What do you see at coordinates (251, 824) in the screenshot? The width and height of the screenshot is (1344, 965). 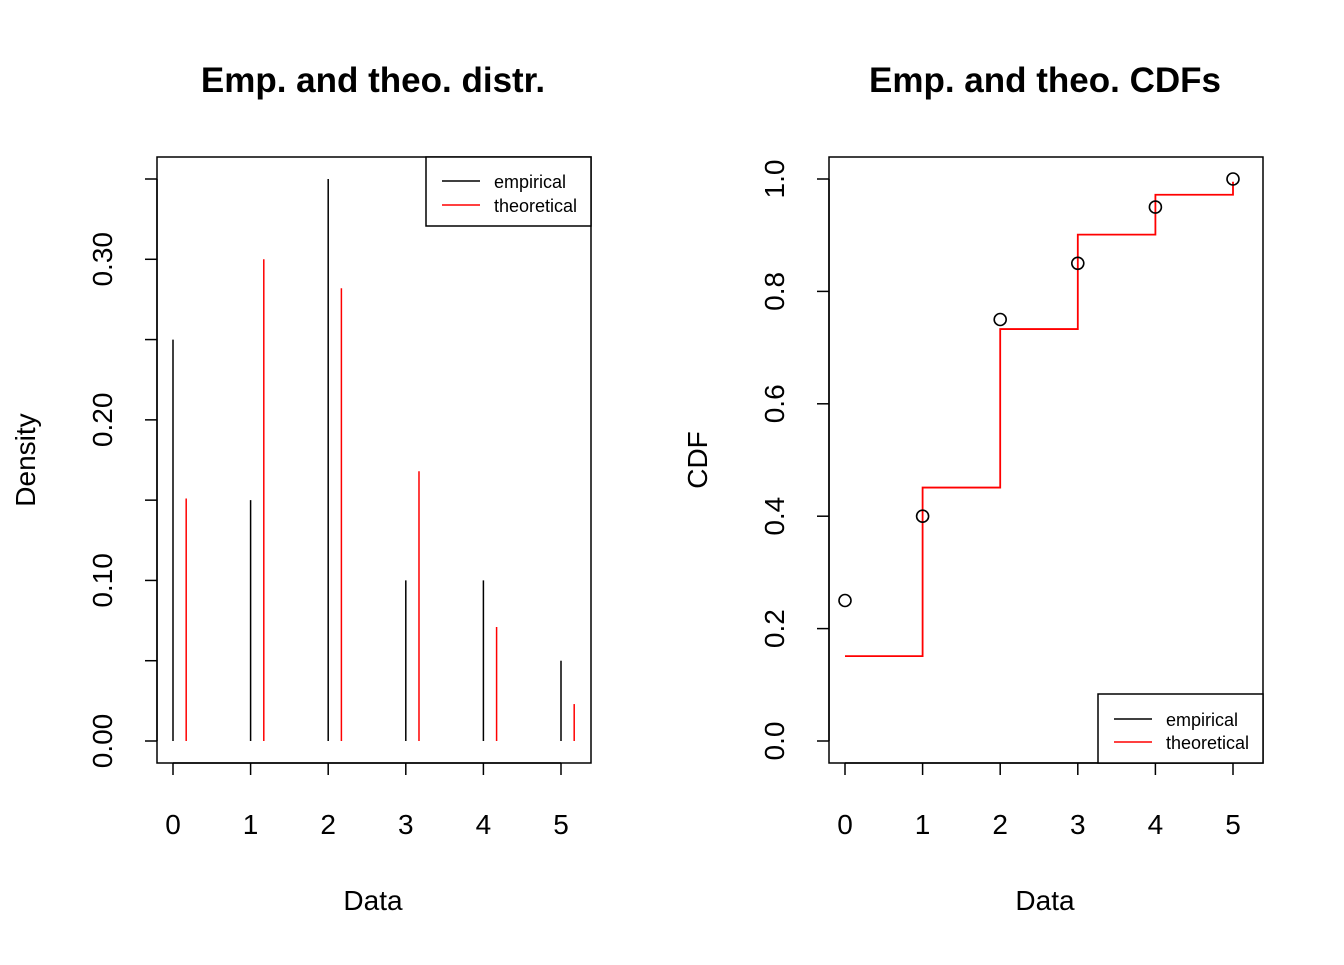 I see `density-x-tick-label: 1` at bounding box center [251, 824].